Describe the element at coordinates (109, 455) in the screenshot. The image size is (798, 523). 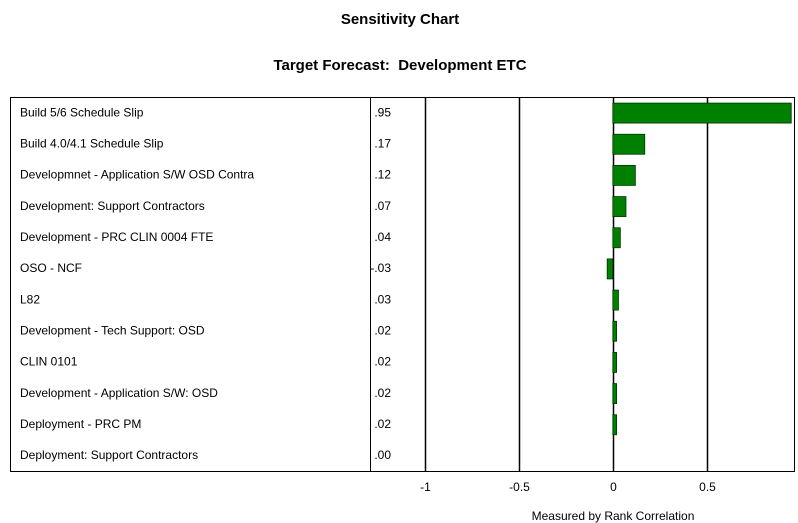
I see `category-label: Deployment: Support Contractors` at that location.